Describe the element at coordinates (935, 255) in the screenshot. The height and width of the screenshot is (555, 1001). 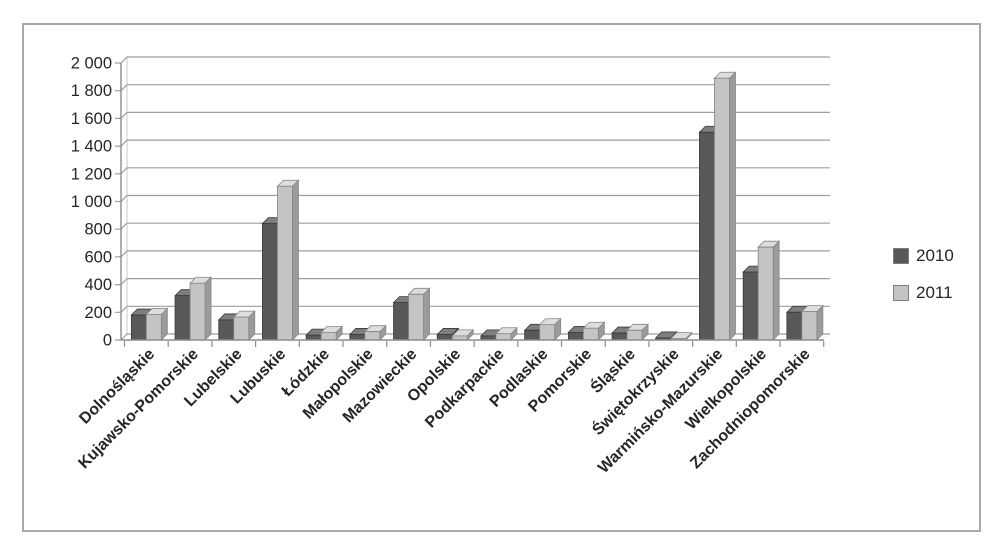
I see `legend-label-2010: 2010` at that location.